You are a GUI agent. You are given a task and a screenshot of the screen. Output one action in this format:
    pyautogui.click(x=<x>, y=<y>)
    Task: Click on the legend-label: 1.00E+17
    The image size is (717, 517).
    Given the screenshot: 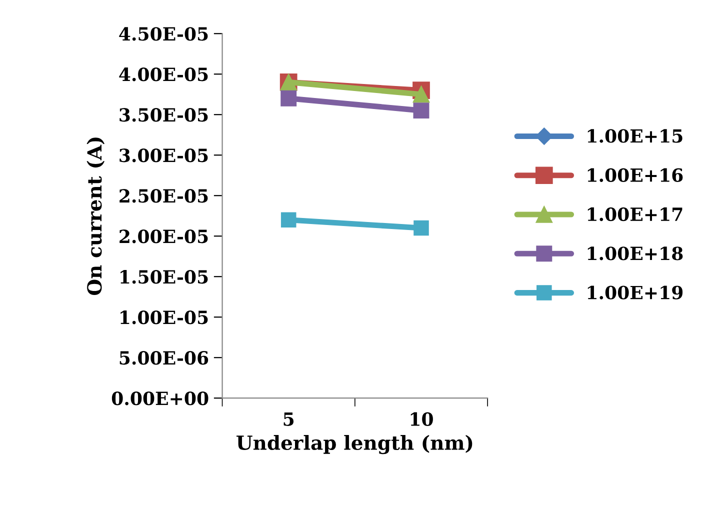 What is the action you would take?
    pyautogui.click(x=635, y=214)
    